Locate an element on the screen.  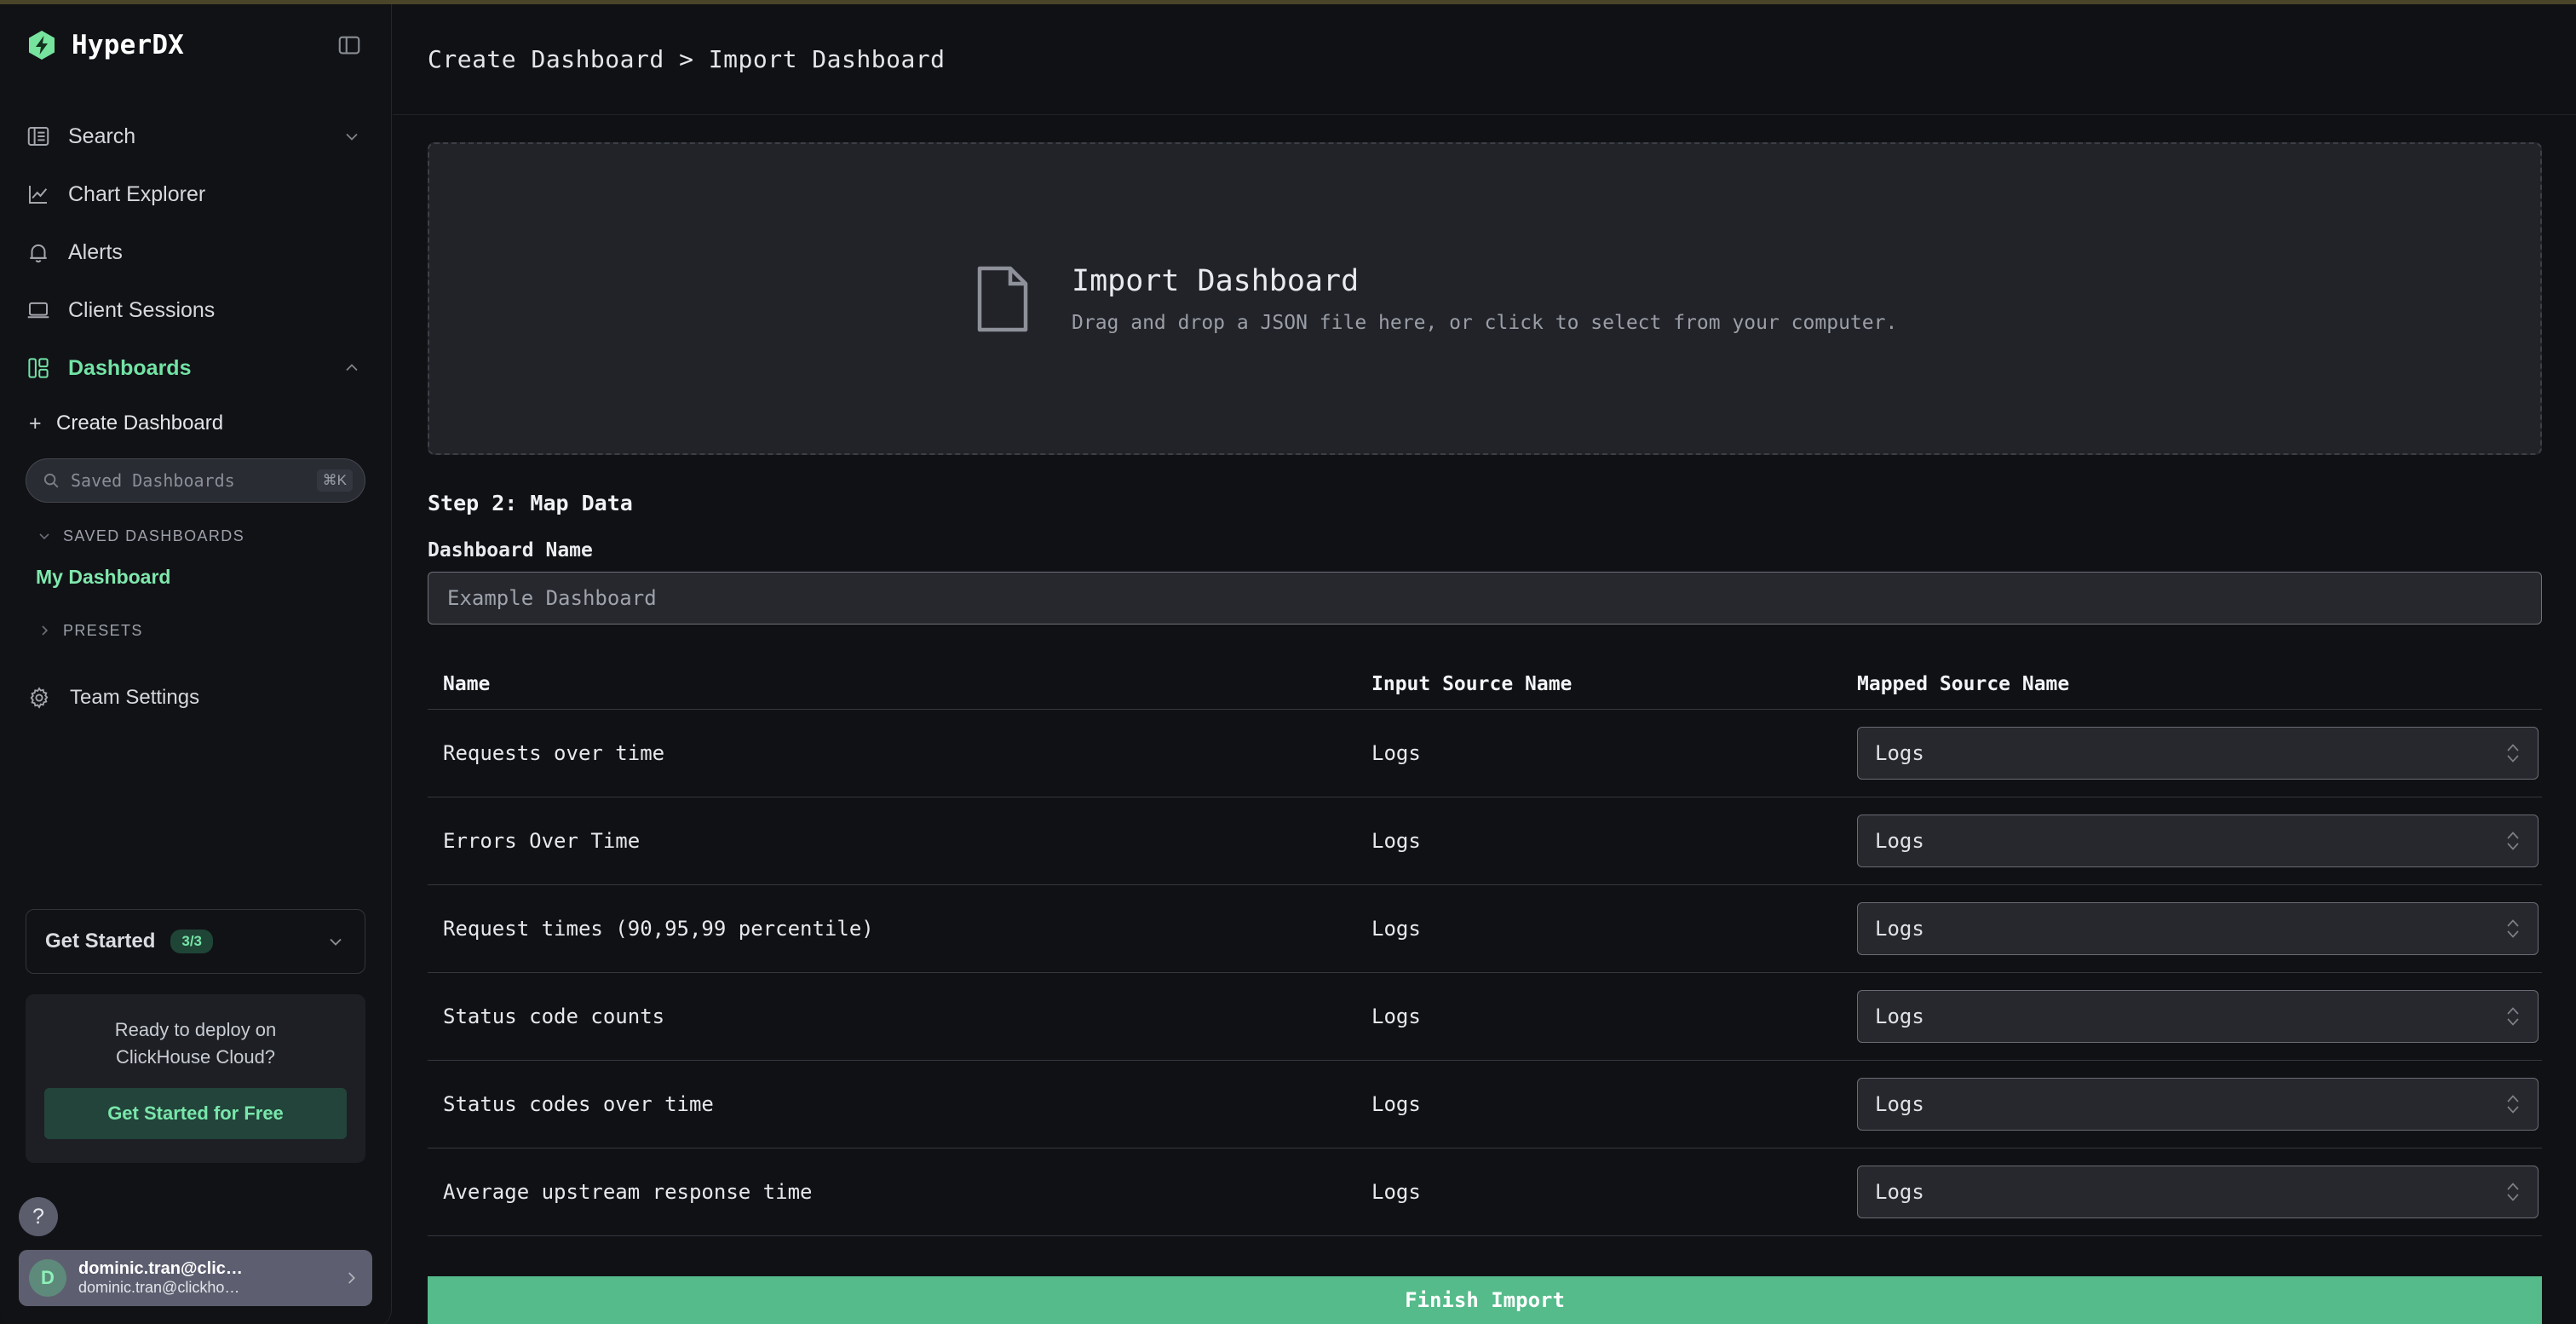
sidebar-item-dashboards: Dashboards is located at coordinates (196, 368).